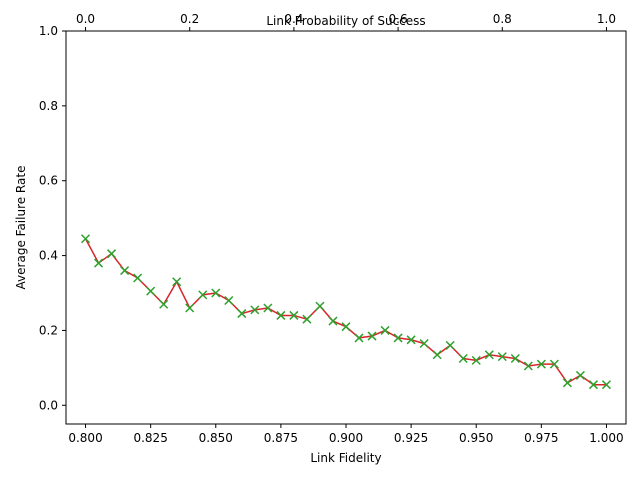 This screenshot has width=640, height=480. What do you see at coordinates (48, 330) in the screenshot?
I see `y-tick-label: 0.2` at bounding box center [48, 330].